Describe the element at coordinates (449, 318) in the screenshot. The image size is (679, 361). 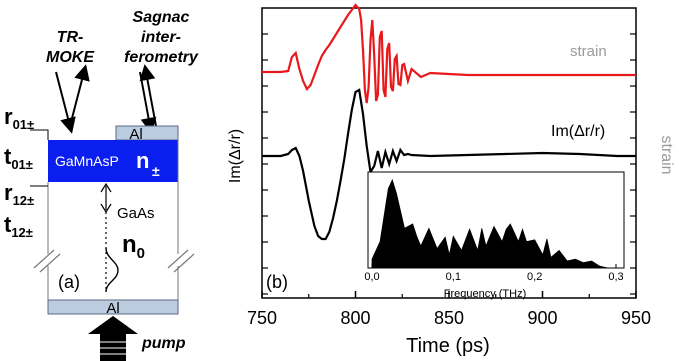
I see `x-tick-label: 850` at that location.